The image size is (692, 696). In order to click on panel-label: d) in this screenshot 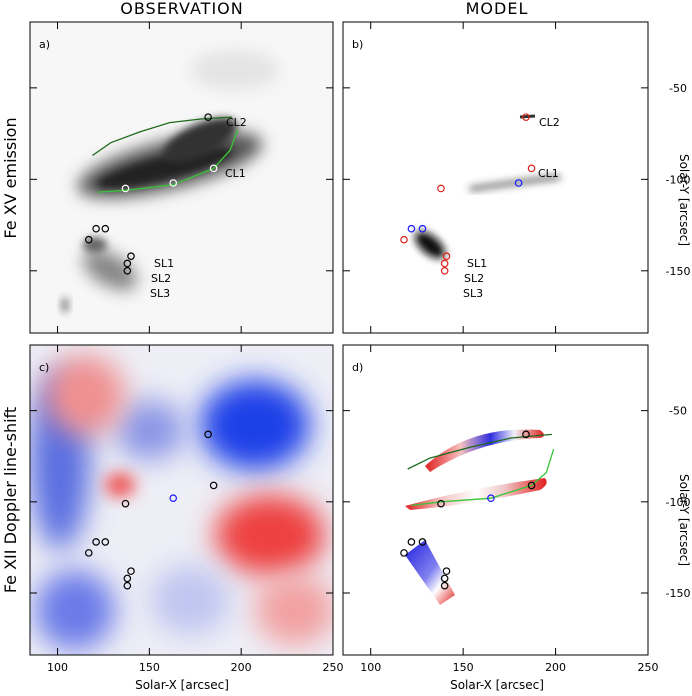, I will do `click(357, 367)`.